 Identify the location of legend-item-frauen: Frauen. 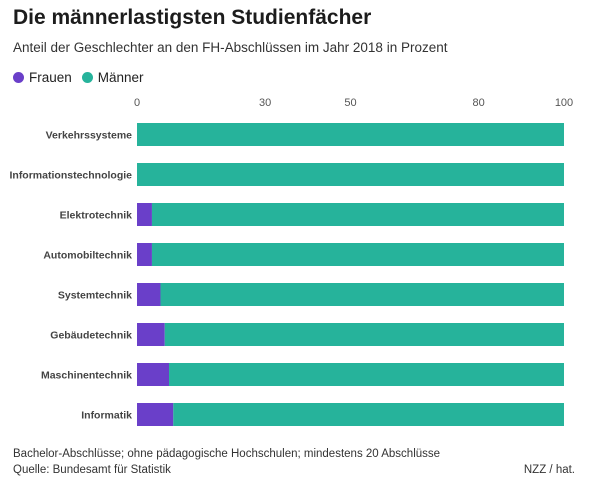
(42, 77).